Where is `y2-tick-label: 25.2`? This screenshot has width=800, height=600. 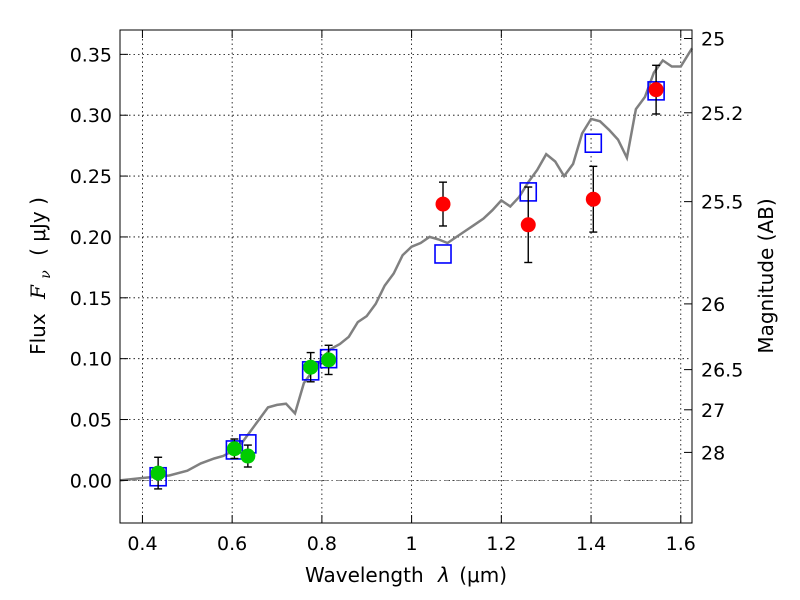 y2-tick-label: 25.2 is located at coordinates (722, 114).